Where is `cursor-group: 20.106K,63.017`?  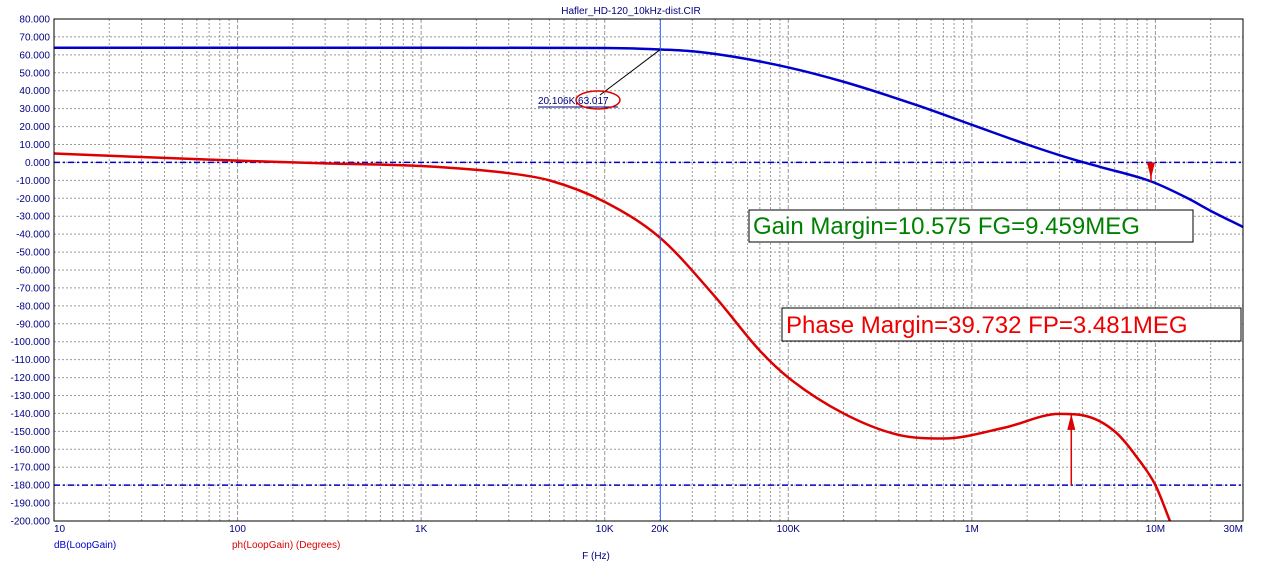 cursor-group: 20.106K,63.017 is located at coordinates (599, 270).